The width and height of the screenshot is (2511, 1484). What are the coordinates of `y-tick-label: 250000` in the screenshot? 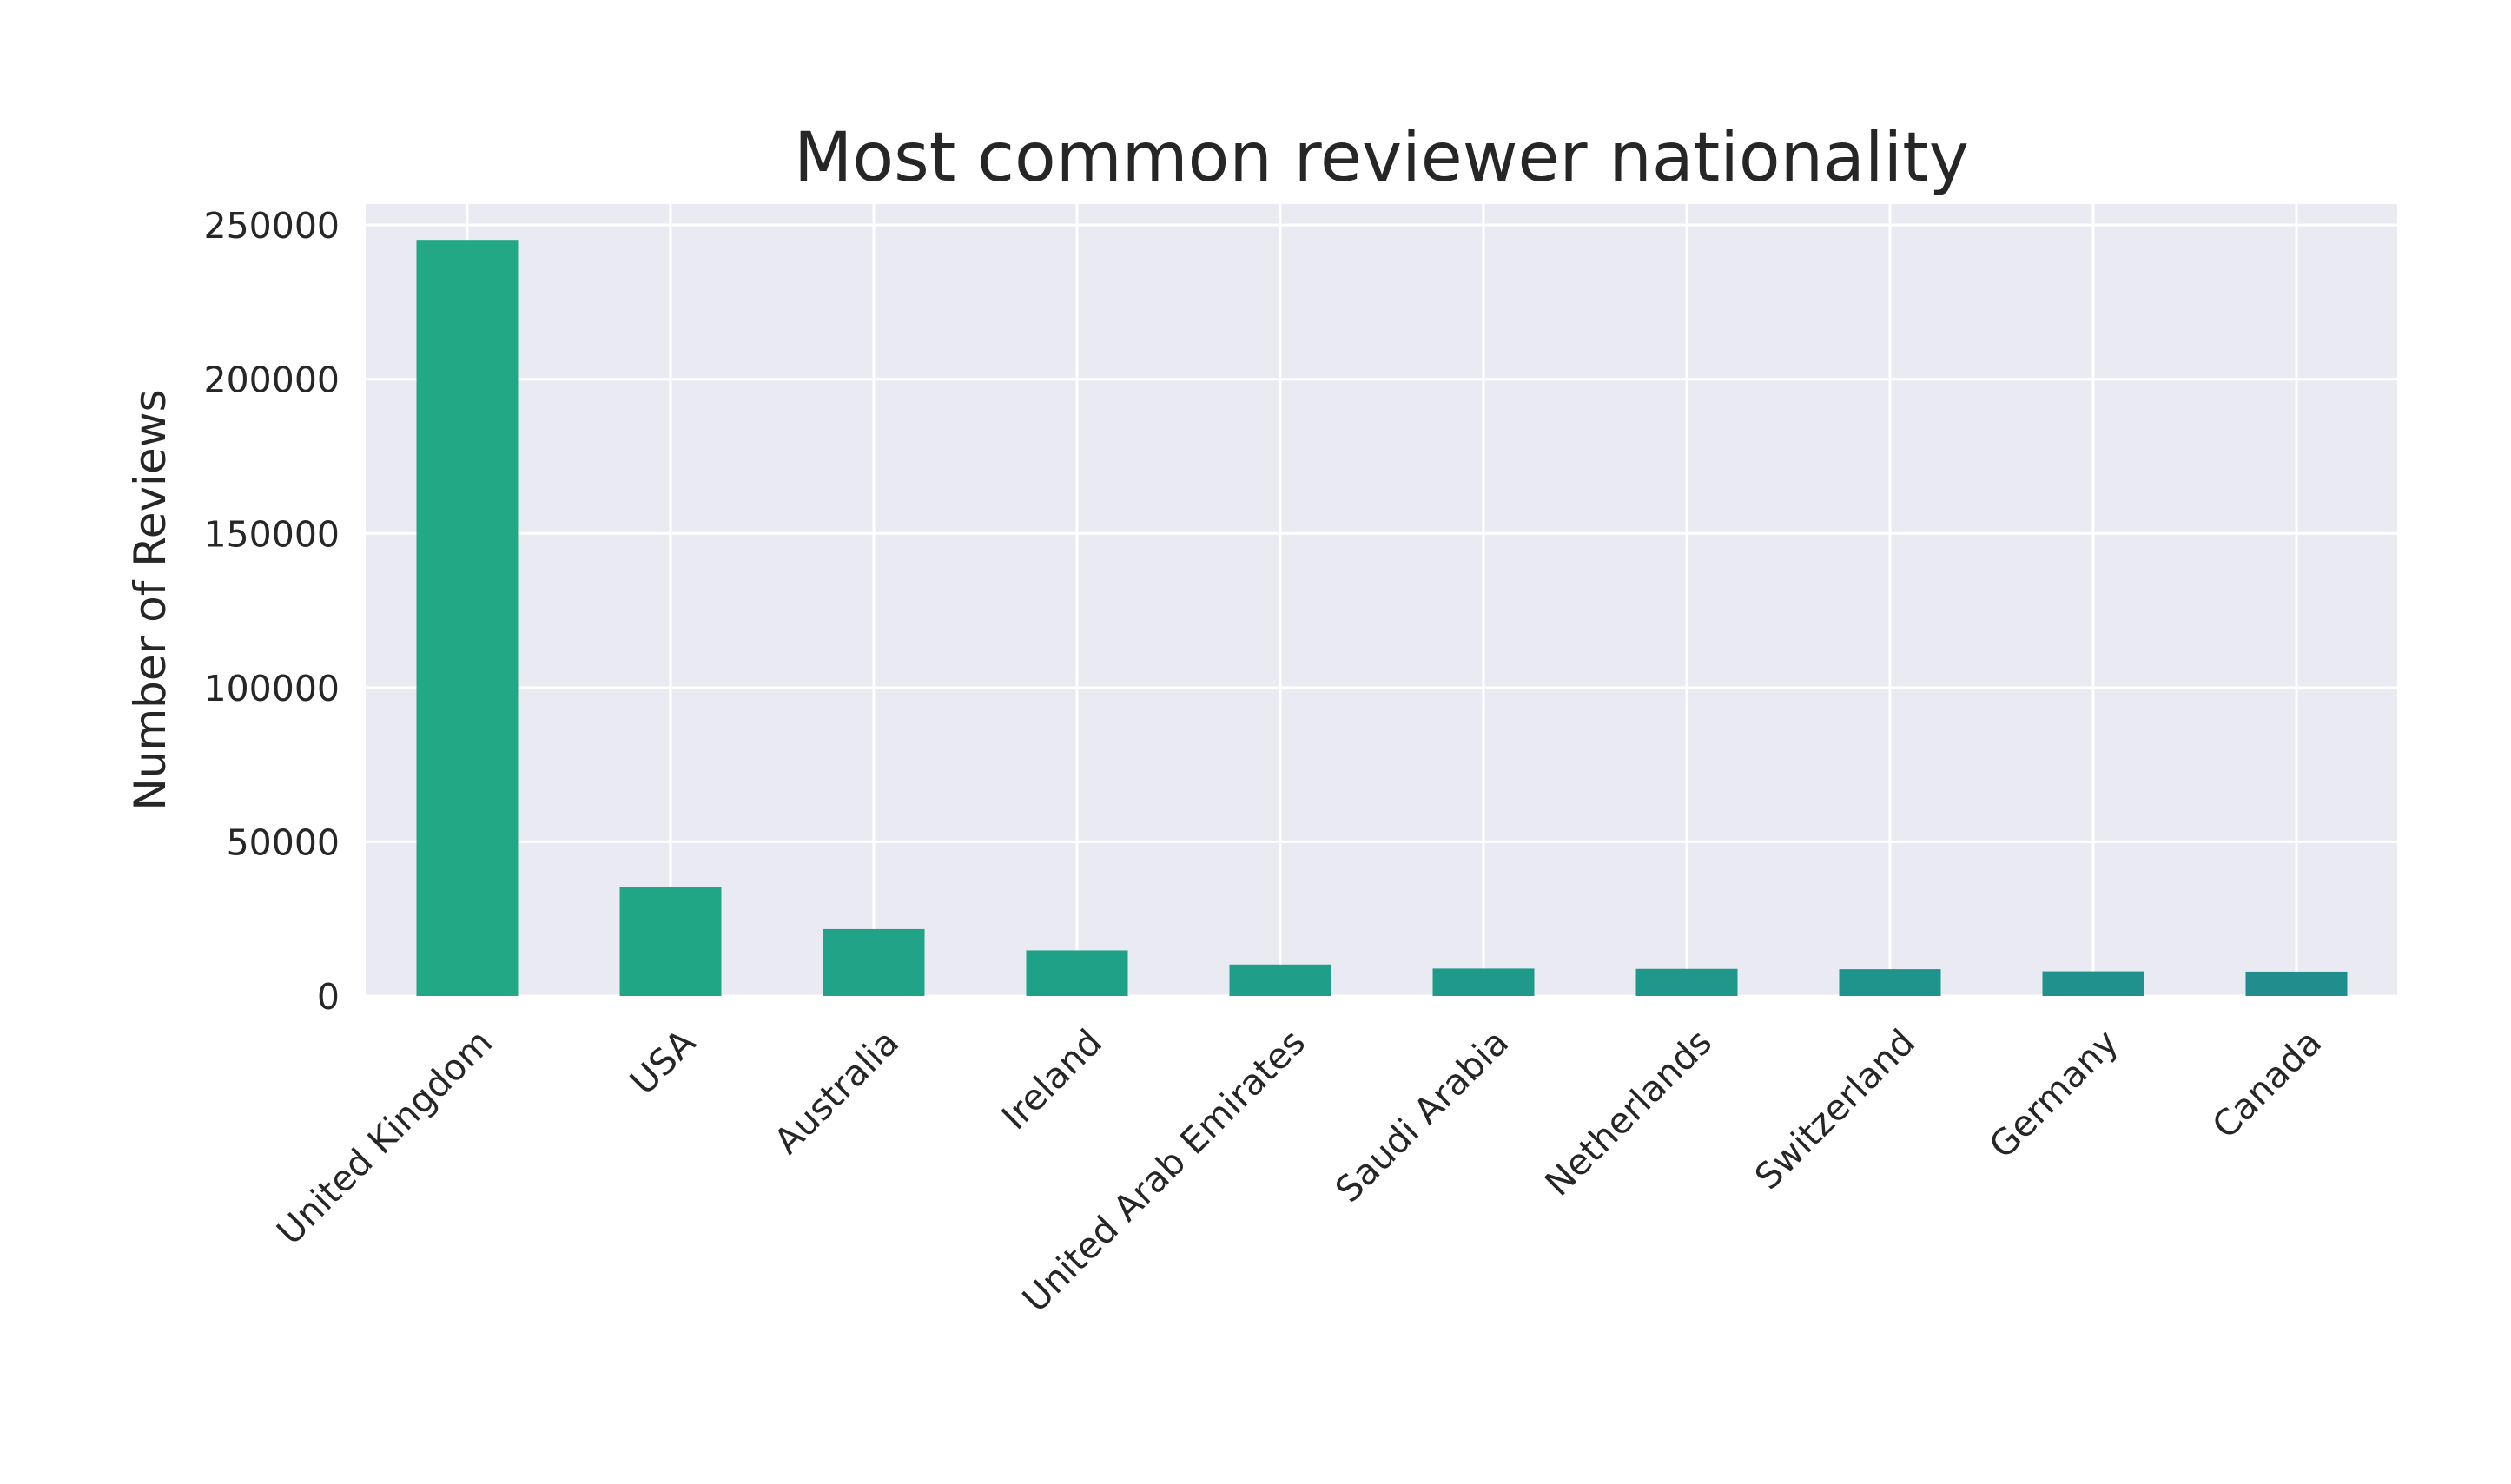 It's located at (271, 226).